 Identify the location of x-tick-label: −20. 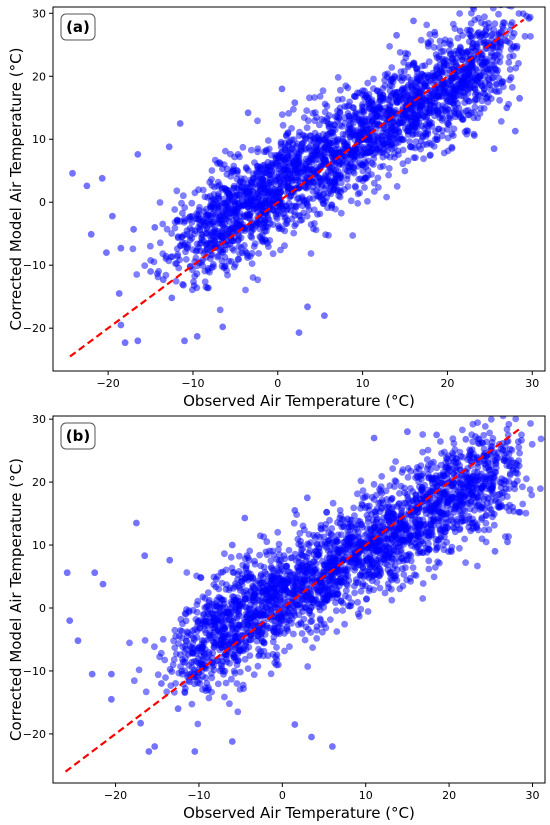
(108, 383).